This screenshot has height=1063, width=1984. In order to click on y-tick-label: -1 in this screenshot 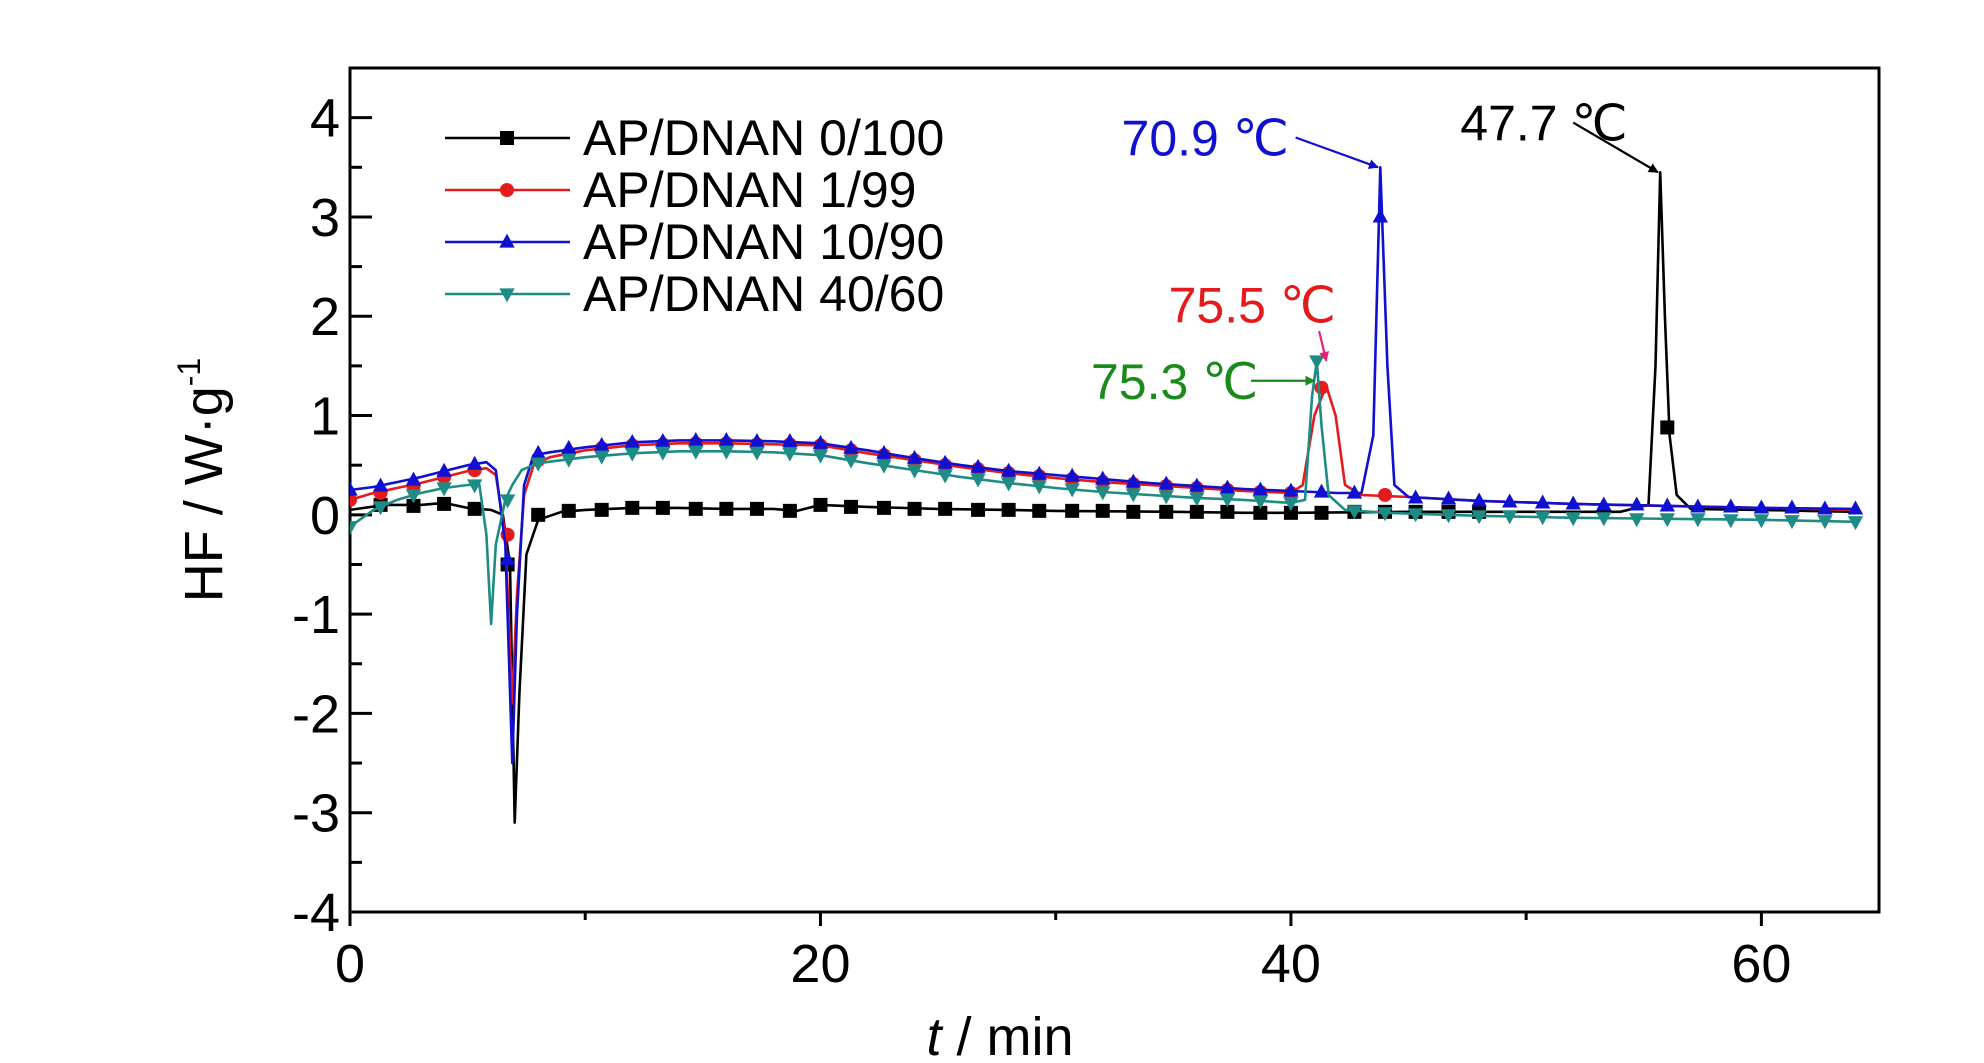, I will do `click(316, 615)`.